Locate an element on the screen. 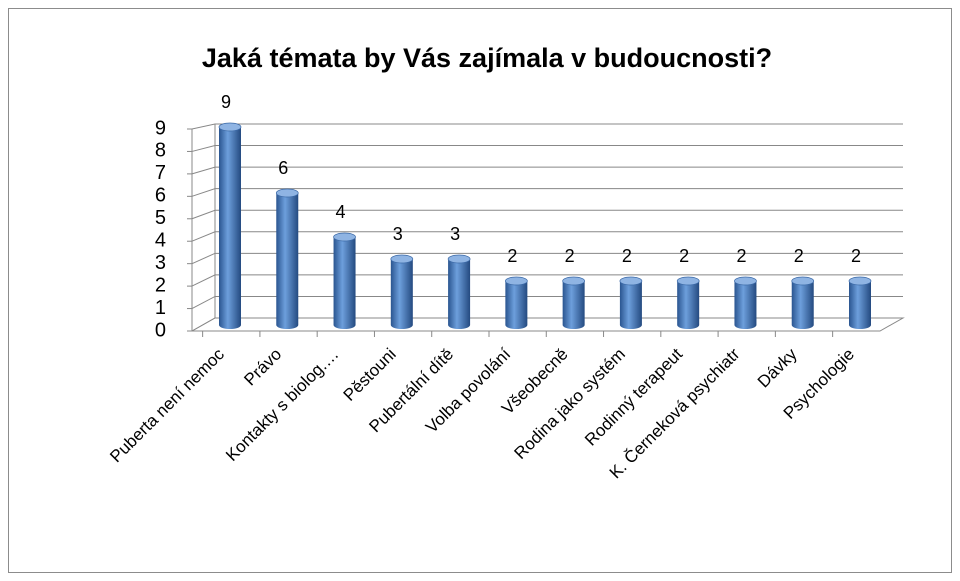  y-tick-label: 1 is located at coordinates (160, 308).